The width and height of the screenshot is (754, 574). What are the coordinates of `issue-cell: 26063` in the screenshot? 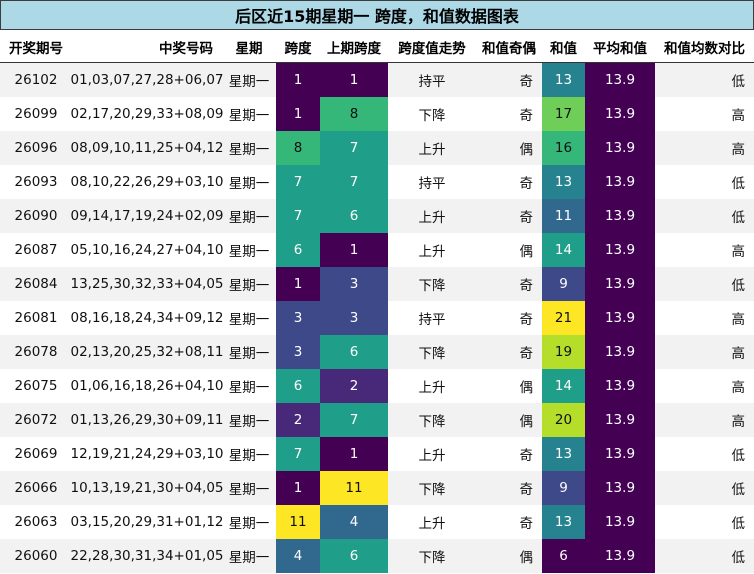 It's located at (36, 522).